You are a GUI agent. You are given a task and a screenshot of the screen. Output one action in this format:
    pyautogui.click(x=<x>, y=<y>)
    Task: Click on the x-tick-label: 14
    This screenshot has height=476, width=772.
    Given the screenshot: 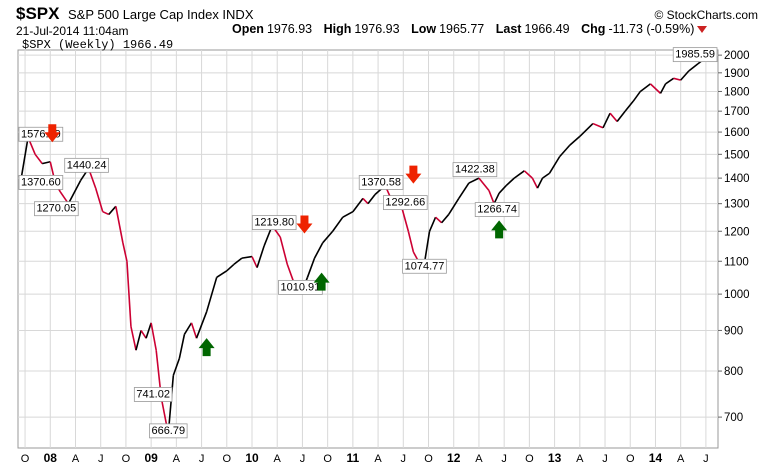 What is the action you would take?
    pyautogui.click(x=656, y=458)
    